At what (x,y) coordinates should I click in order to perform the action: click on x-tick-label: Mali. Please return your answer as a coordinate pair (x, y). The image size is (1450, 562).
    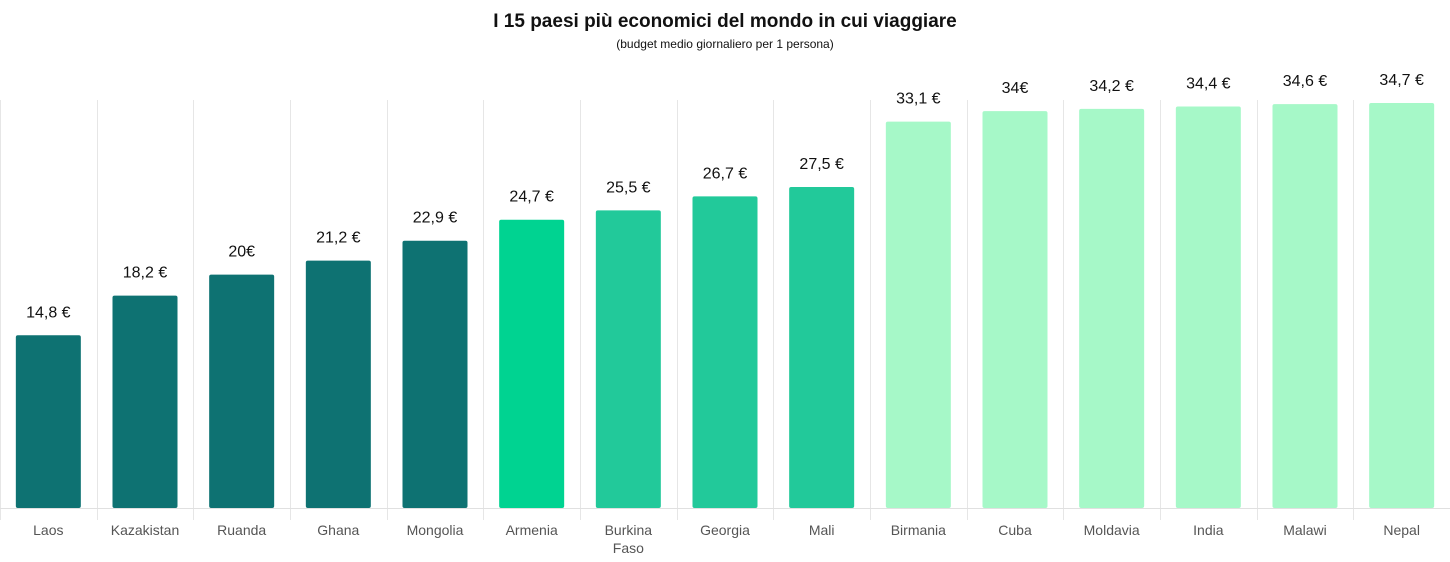
    Looking at the image, I should click on (822, 530).